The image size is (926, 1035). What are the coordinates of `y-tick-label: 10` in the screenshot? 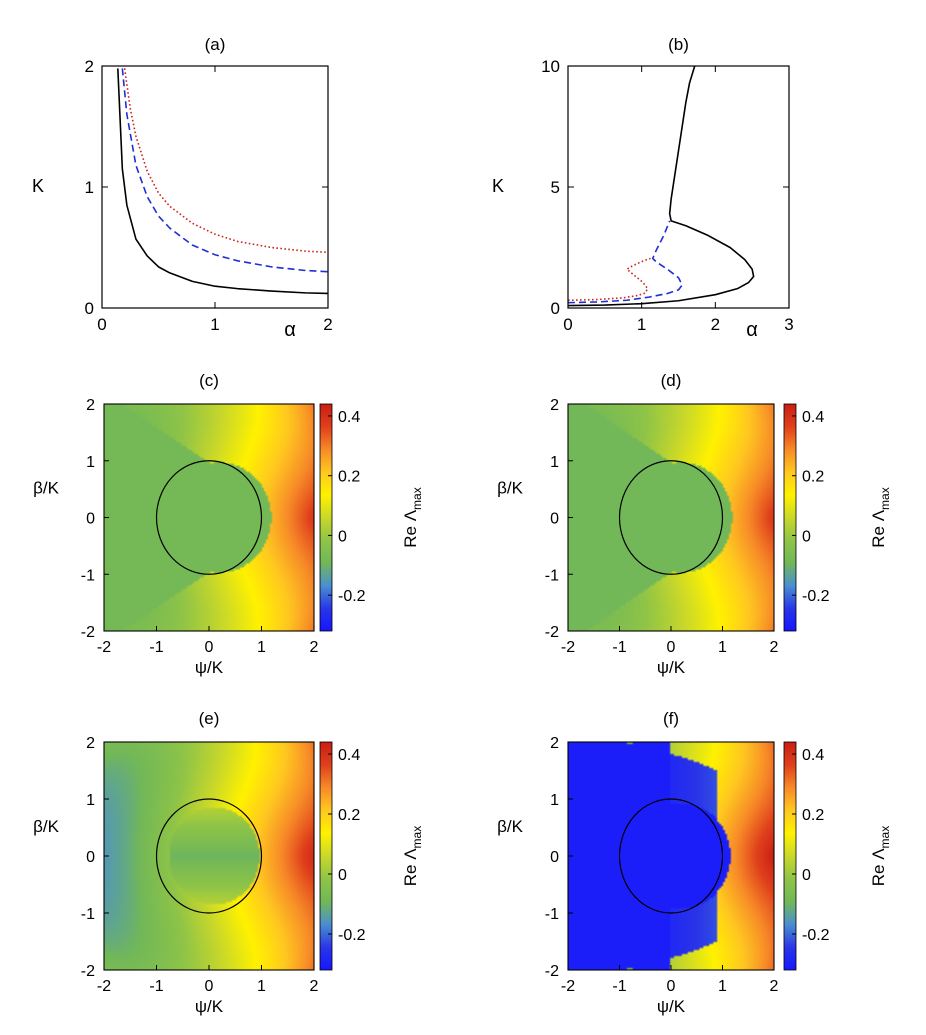 It's located at (550, 66).